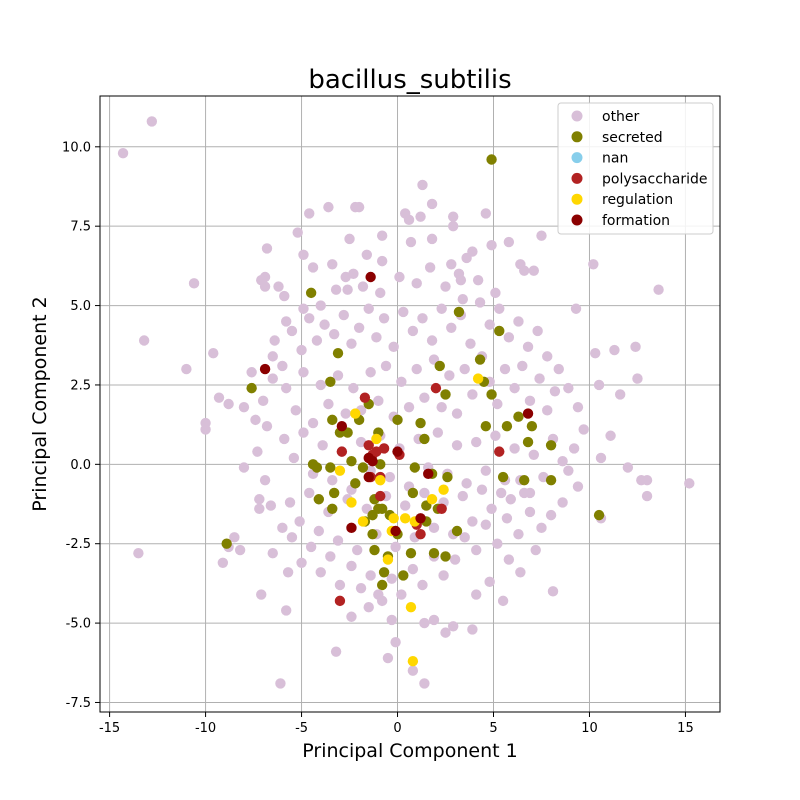 The width and height of the screenshot is (800, 800). What do you see at coordinates (409, 520) in the screenshot?
I see `series-regulation` at bounding box center [409, 520].